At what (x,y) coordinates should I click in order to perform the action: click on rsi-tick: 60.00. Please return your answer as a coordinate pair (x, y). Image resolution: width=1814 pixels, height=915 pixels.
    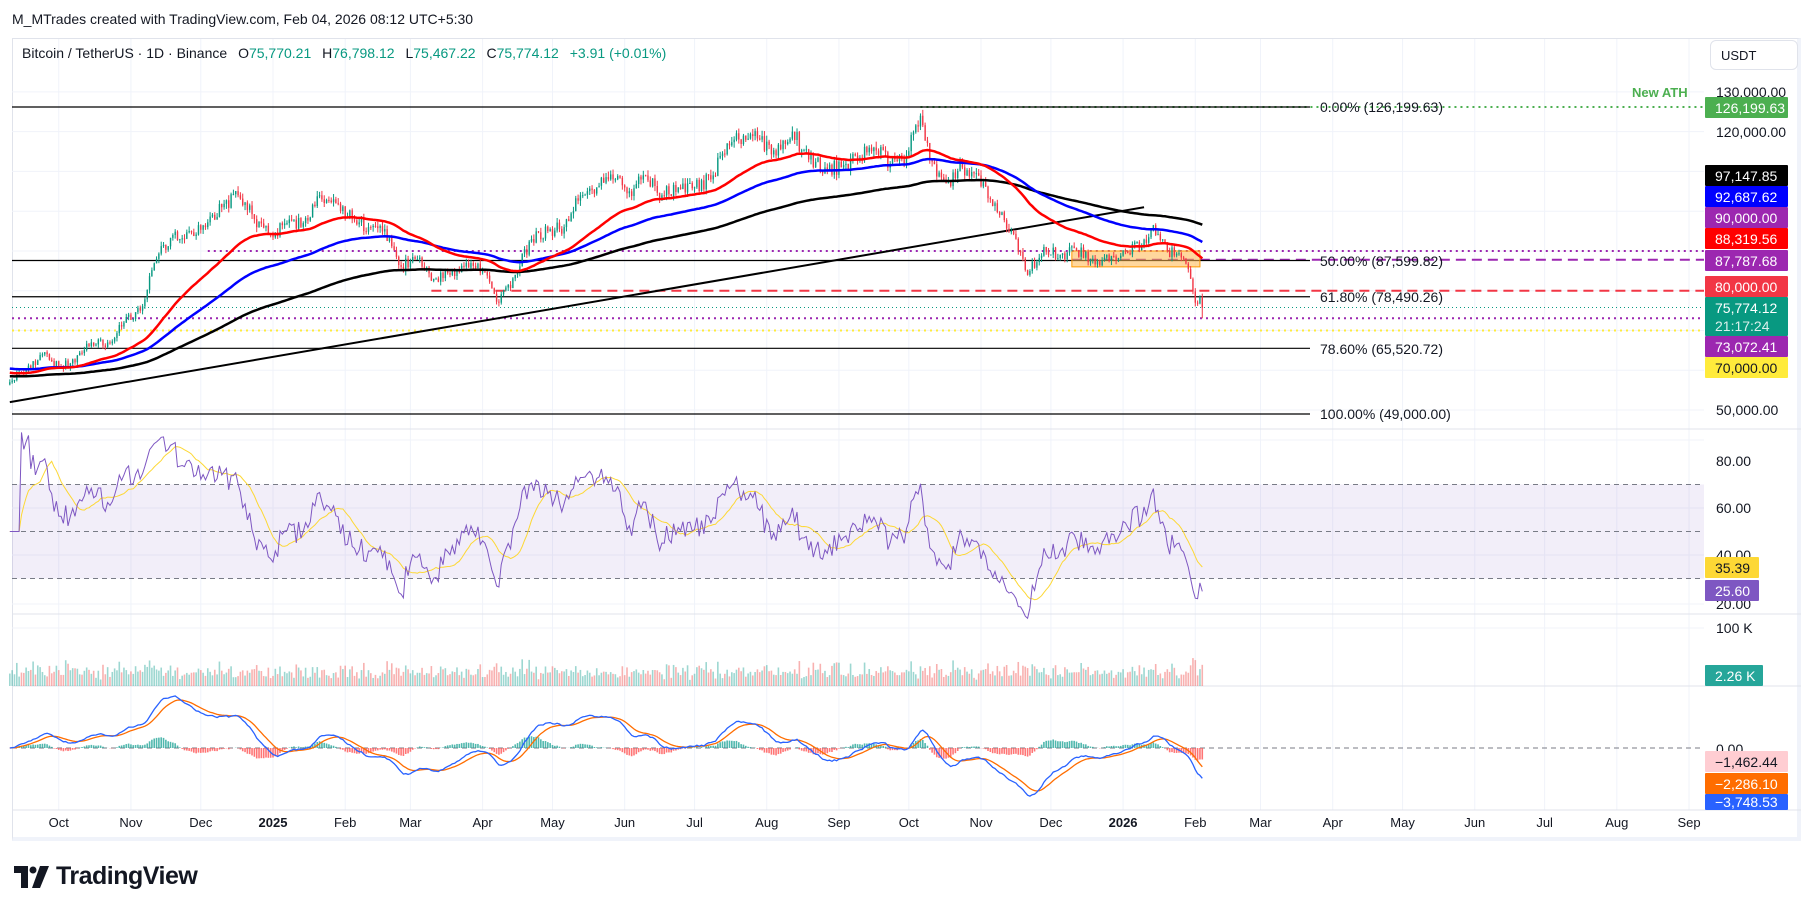
    Looking at the image, I should click on (1734, 508).